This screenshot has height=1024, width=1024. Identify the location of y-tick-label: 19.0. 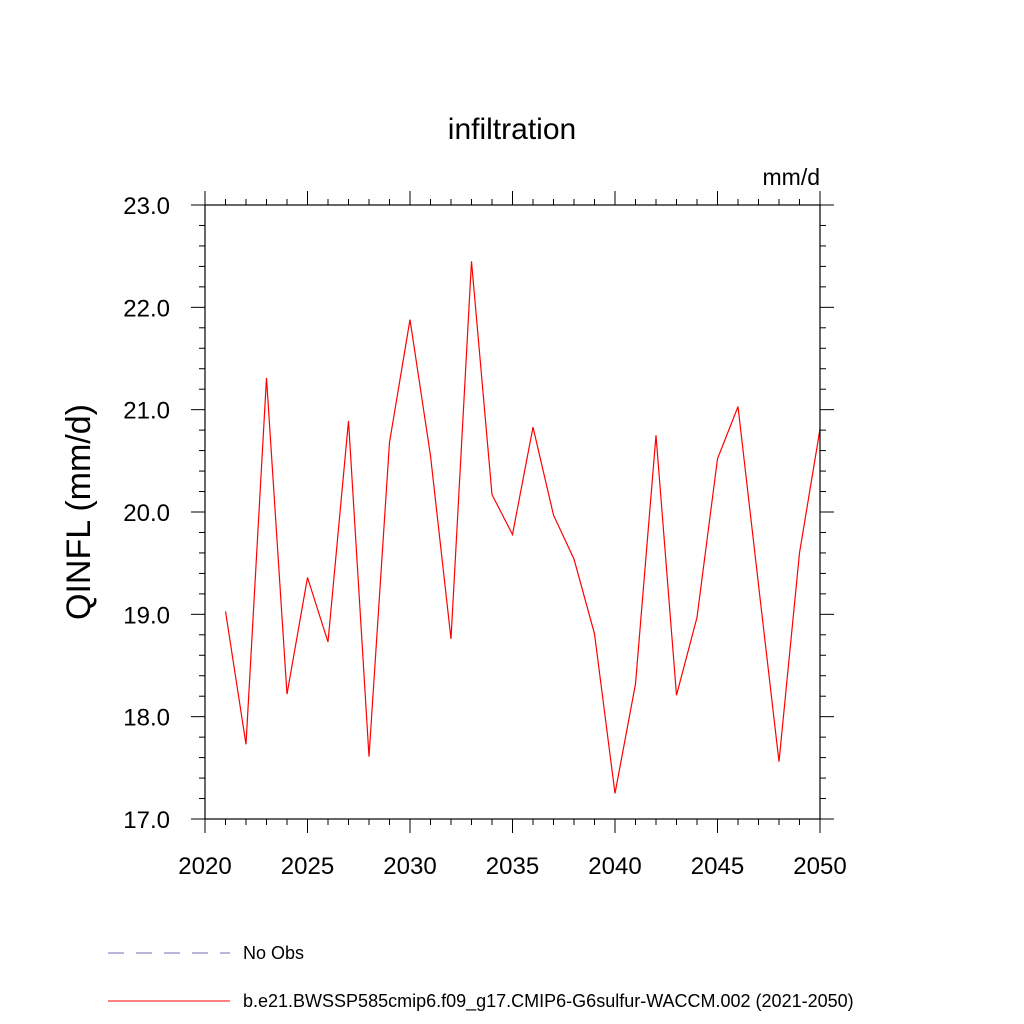
(146, 615).